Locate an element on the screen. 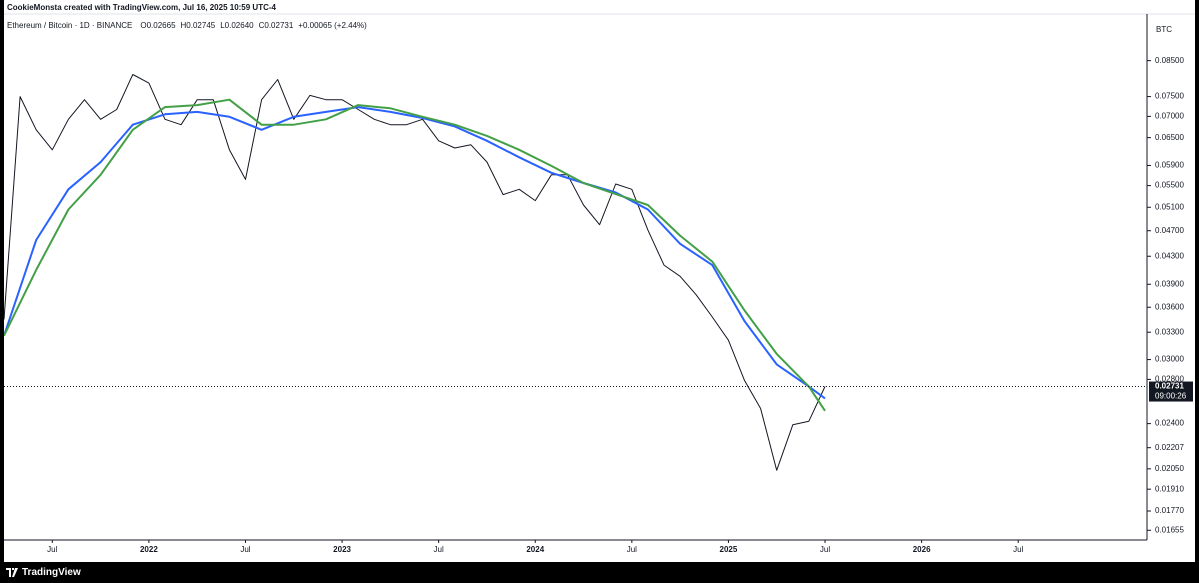 This screenshot has height=583, width=1199. y-tick-label: 0.03900 is located at coordinates (1169, 283).